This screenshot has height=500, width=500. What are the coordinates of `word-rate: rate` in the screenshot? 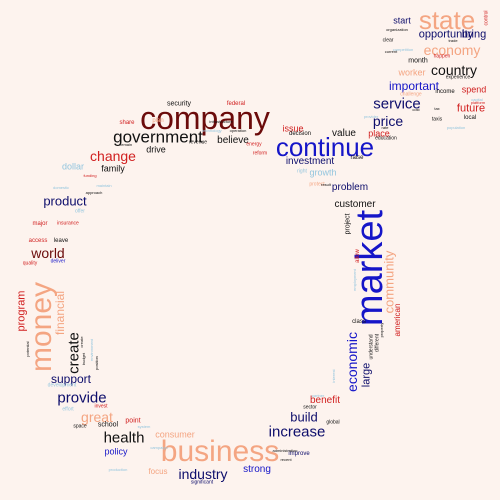 It's located at (385, 127).